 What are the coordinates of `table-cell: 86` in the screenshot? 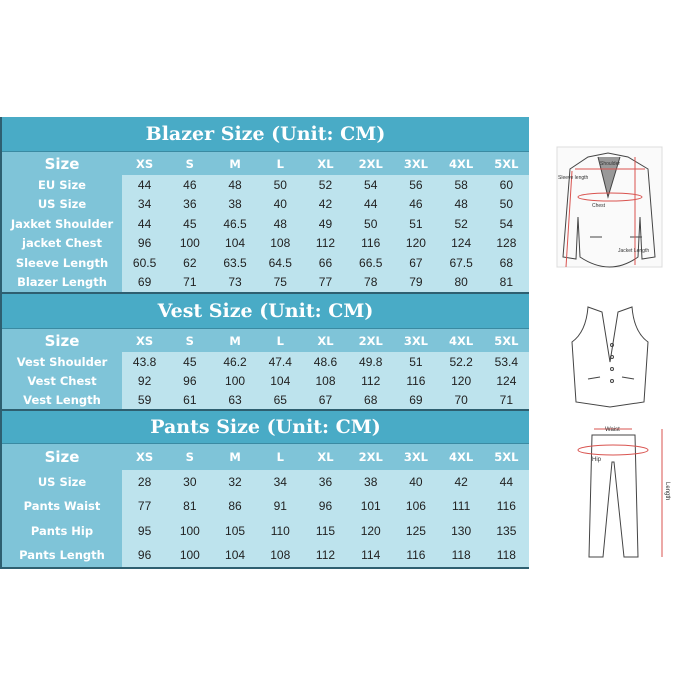 It's located at (235, 506).